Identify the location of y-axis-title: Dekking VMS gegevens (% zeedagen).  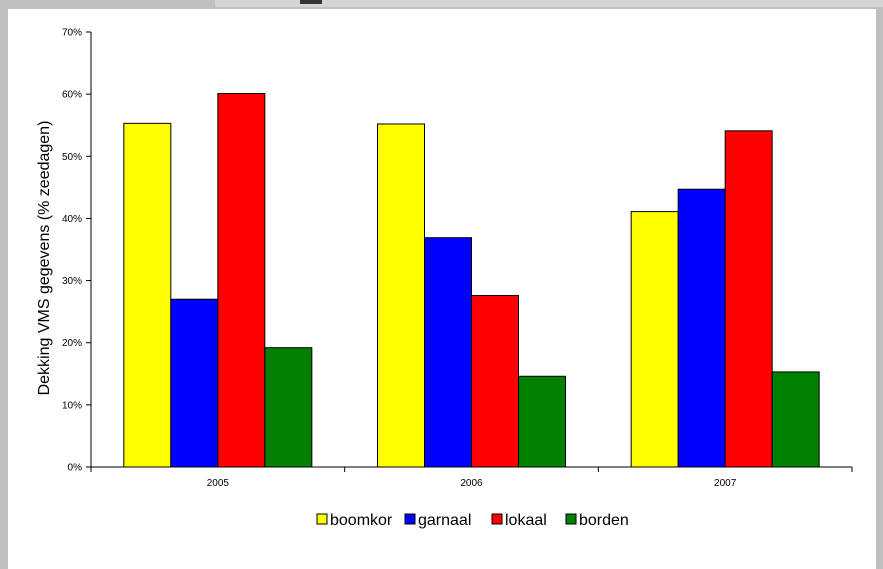
(44, 258).